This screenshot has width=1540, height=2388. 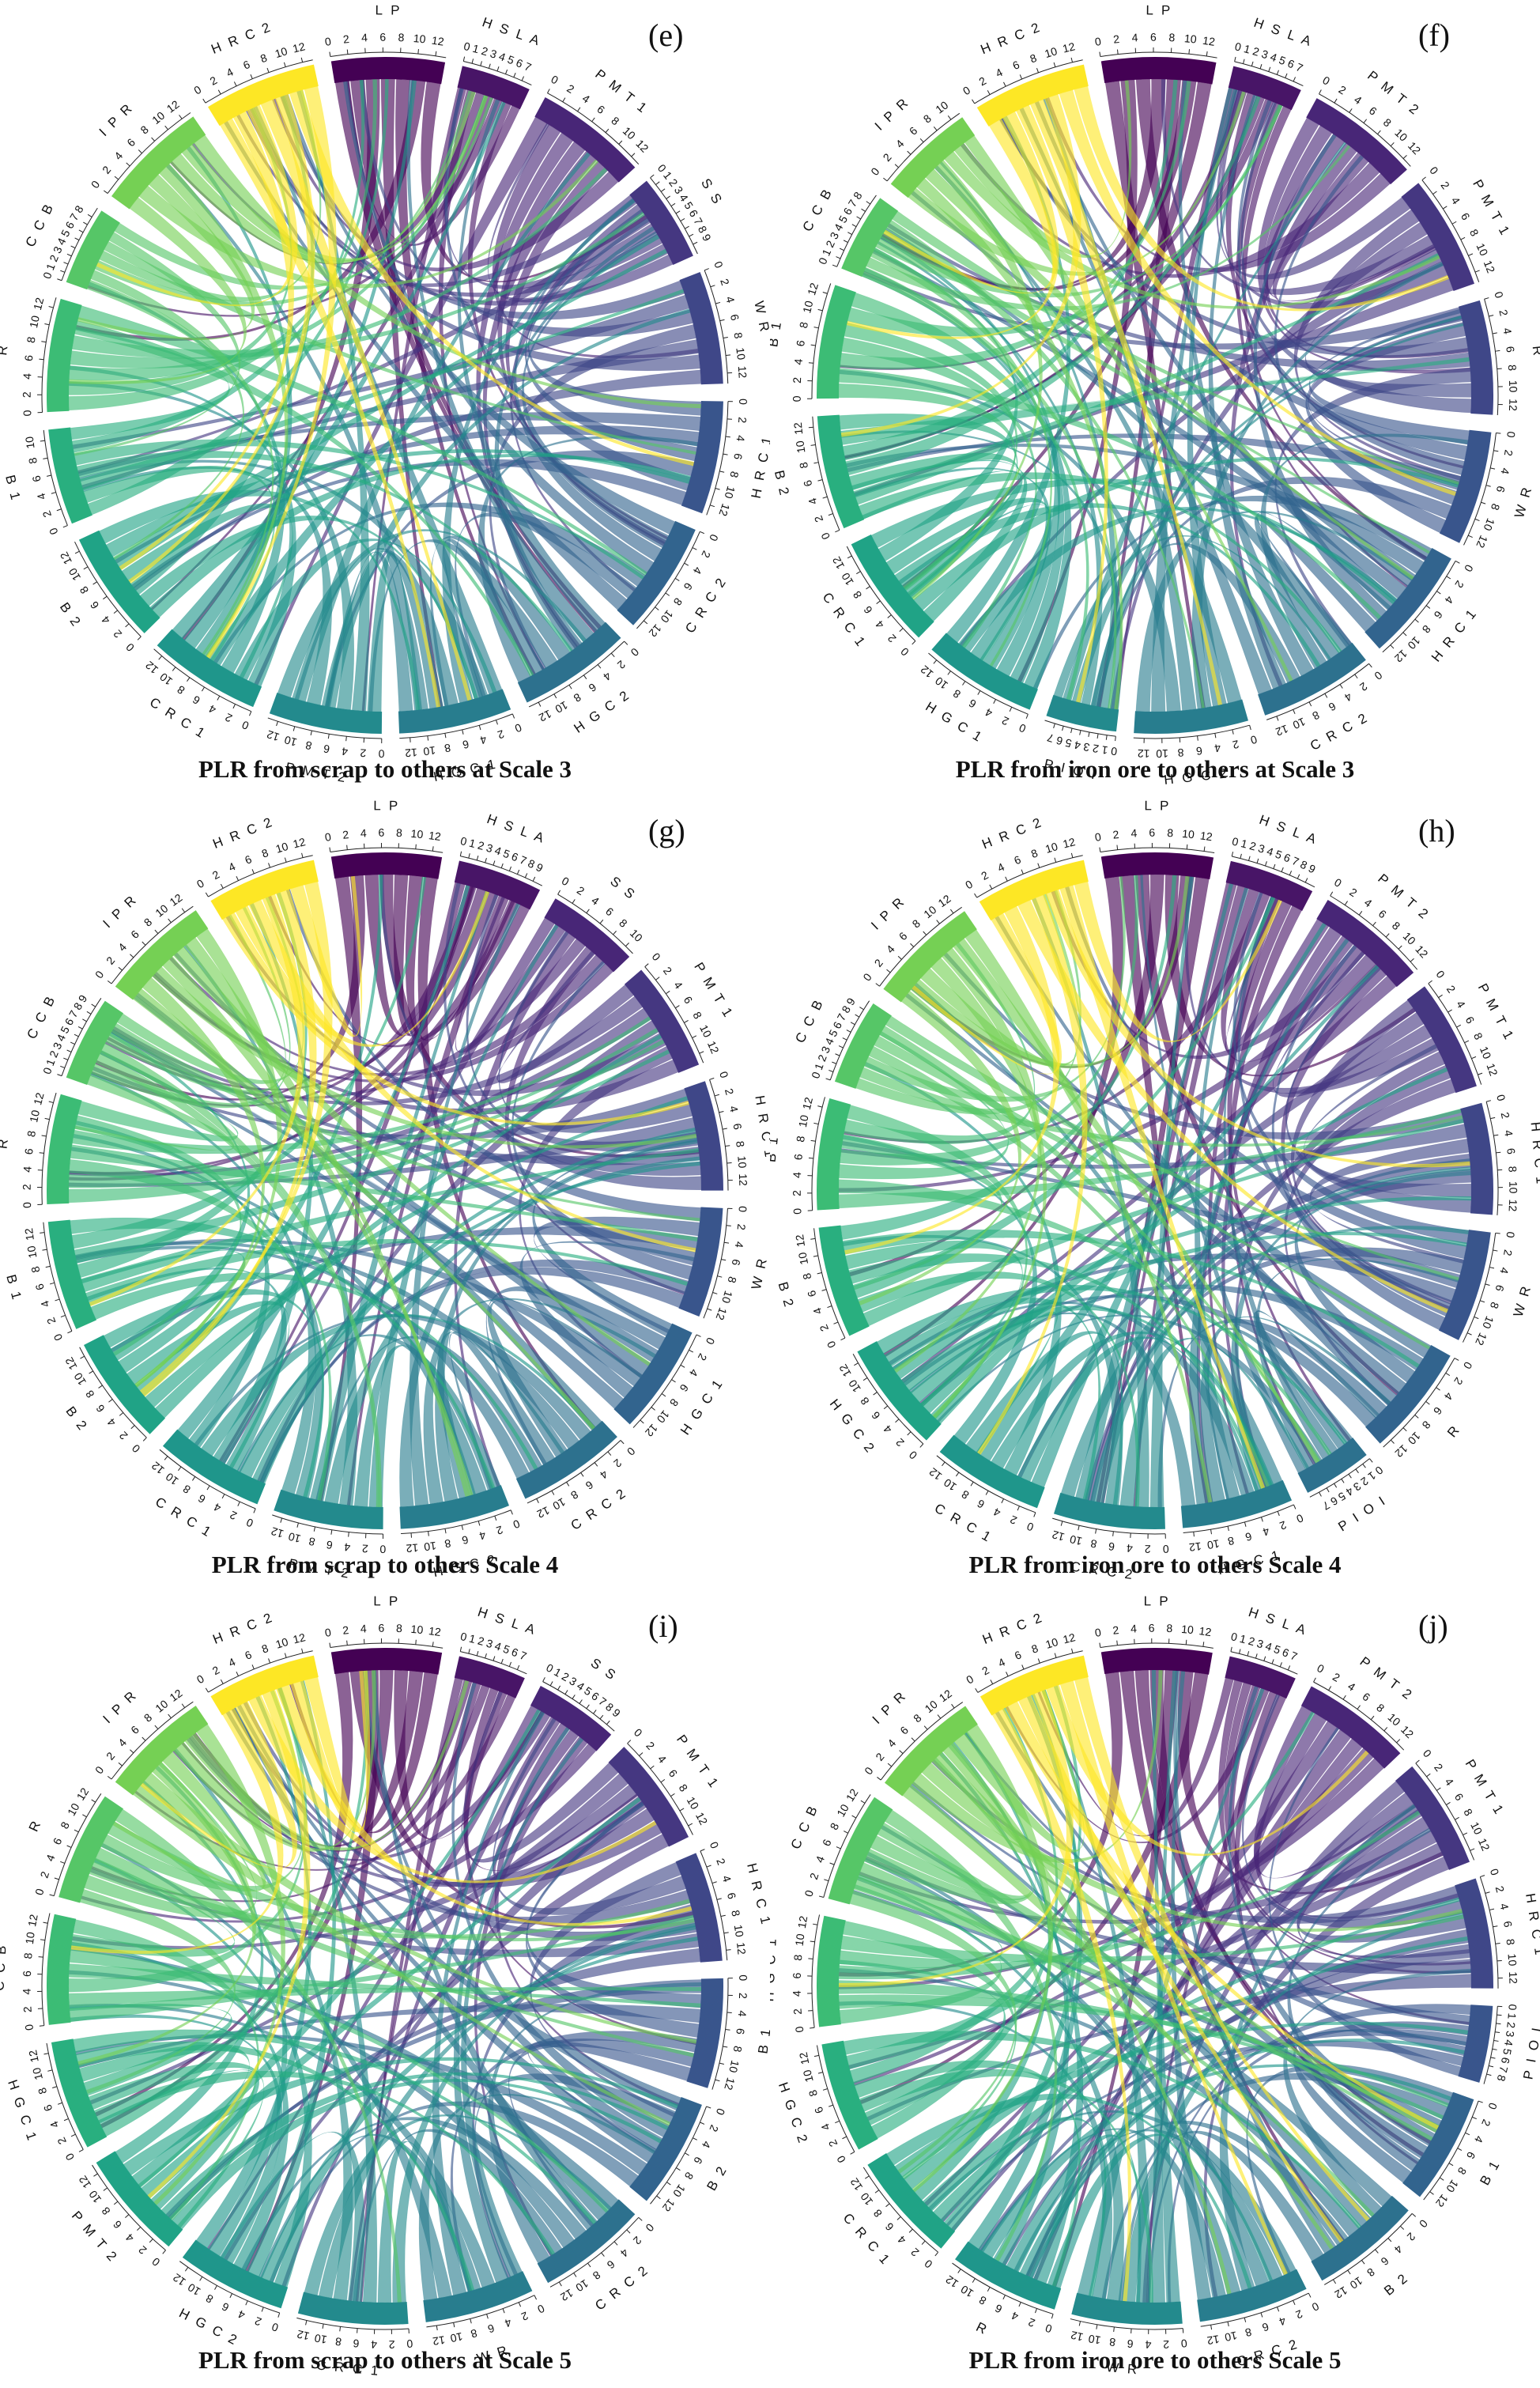 I want to click on sector-label-wr: W R, so click(x=1522, y=1301).